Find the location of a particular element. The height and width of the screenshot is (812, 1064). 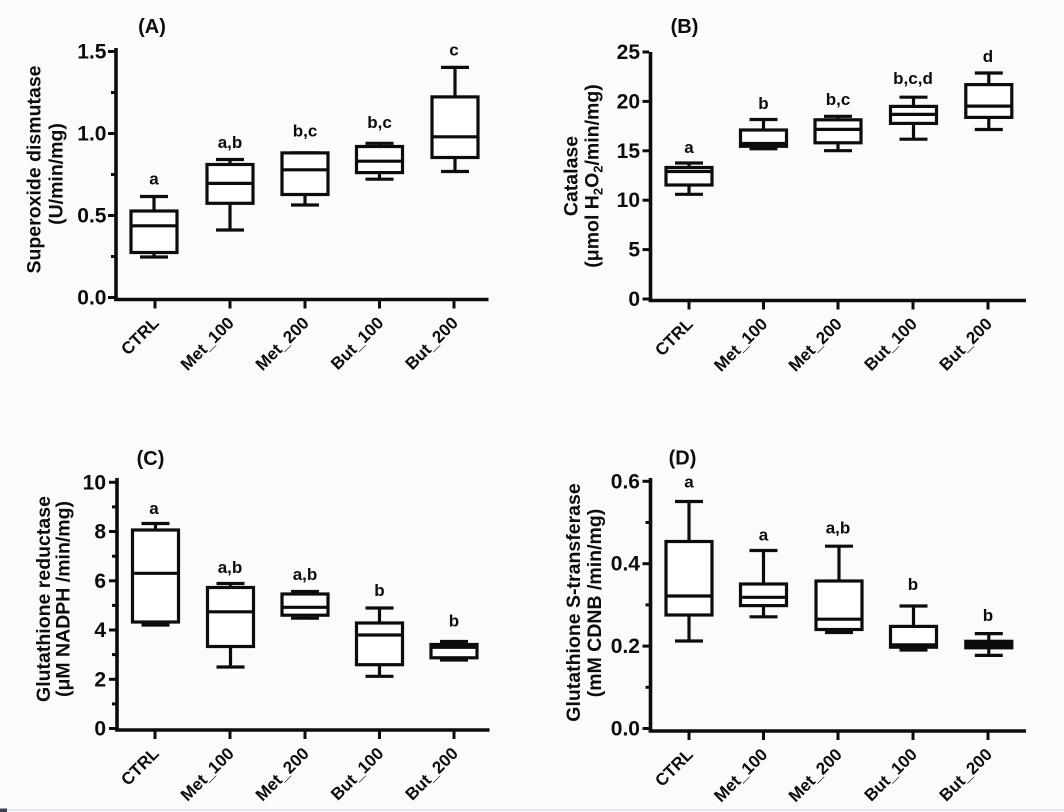

svg-text: 15 is located at coordinates (629, 151).